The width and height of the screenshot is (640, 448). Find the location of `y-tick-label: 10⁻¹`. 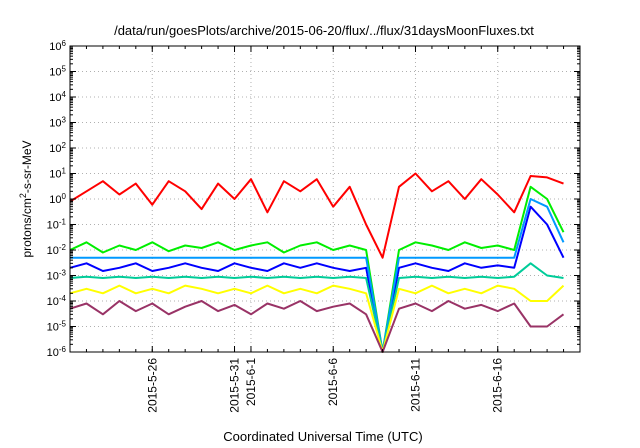

y-tick-label: 10⁻¹ is located at coordinates (57, 224).